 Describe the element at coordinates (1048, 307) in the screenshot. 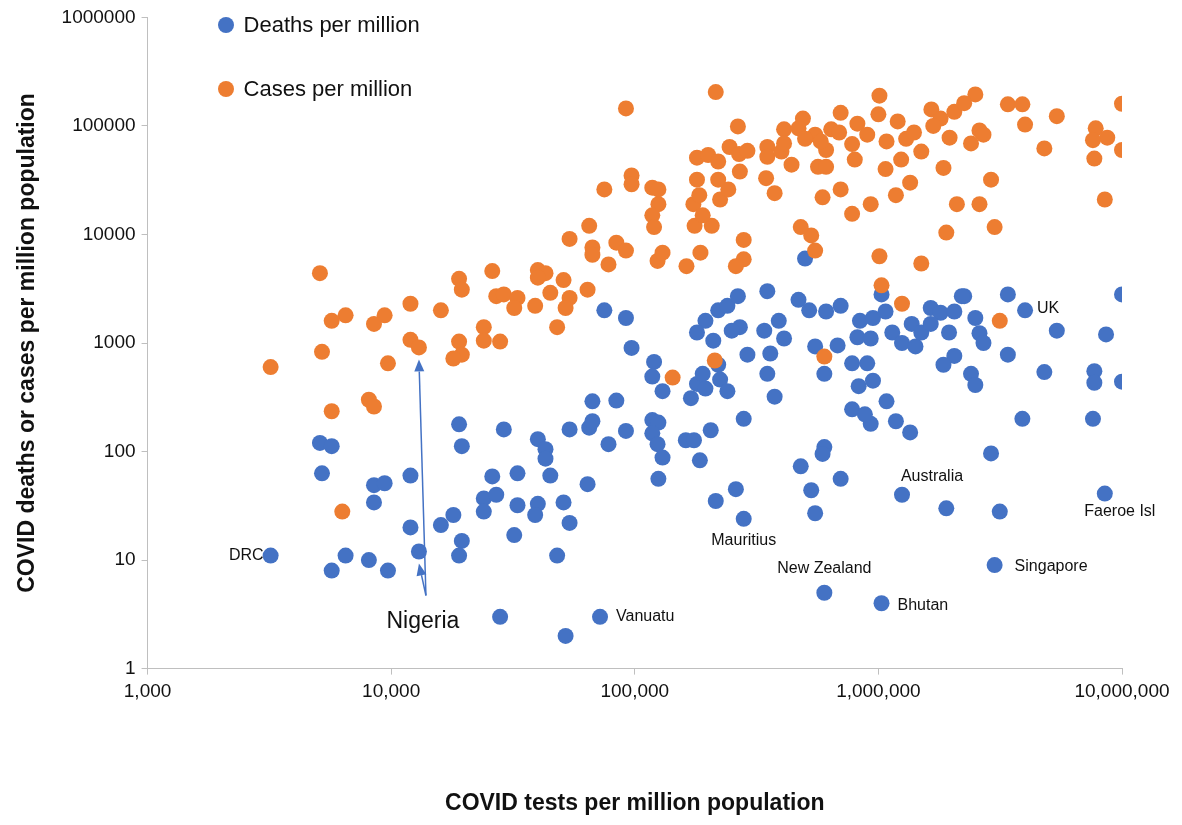

I see `annotation: UK` at that location.